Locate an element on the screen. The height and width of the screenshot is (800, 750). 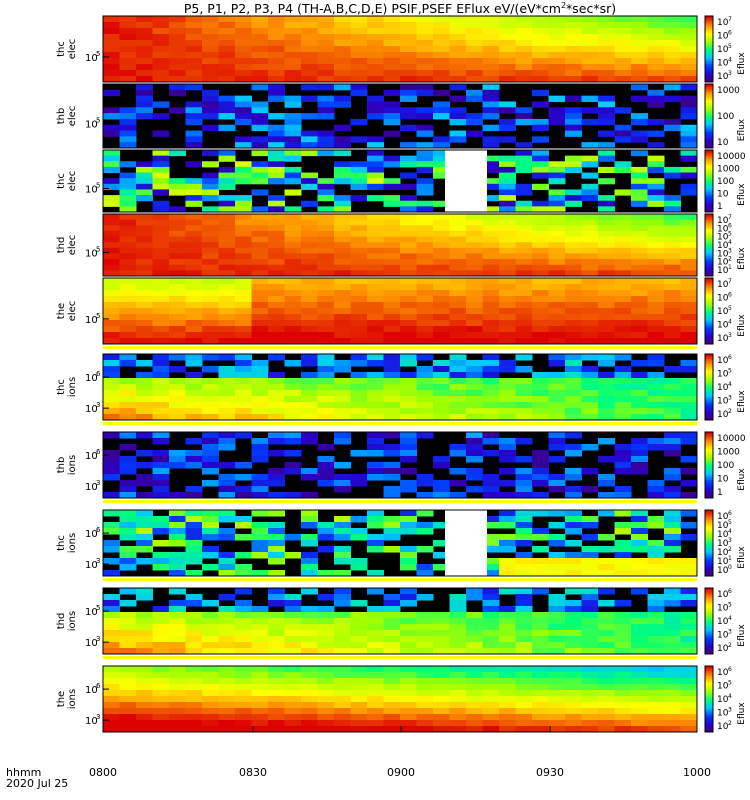
colorbar-tick-label: 10 is located at coordinates (723, 687).